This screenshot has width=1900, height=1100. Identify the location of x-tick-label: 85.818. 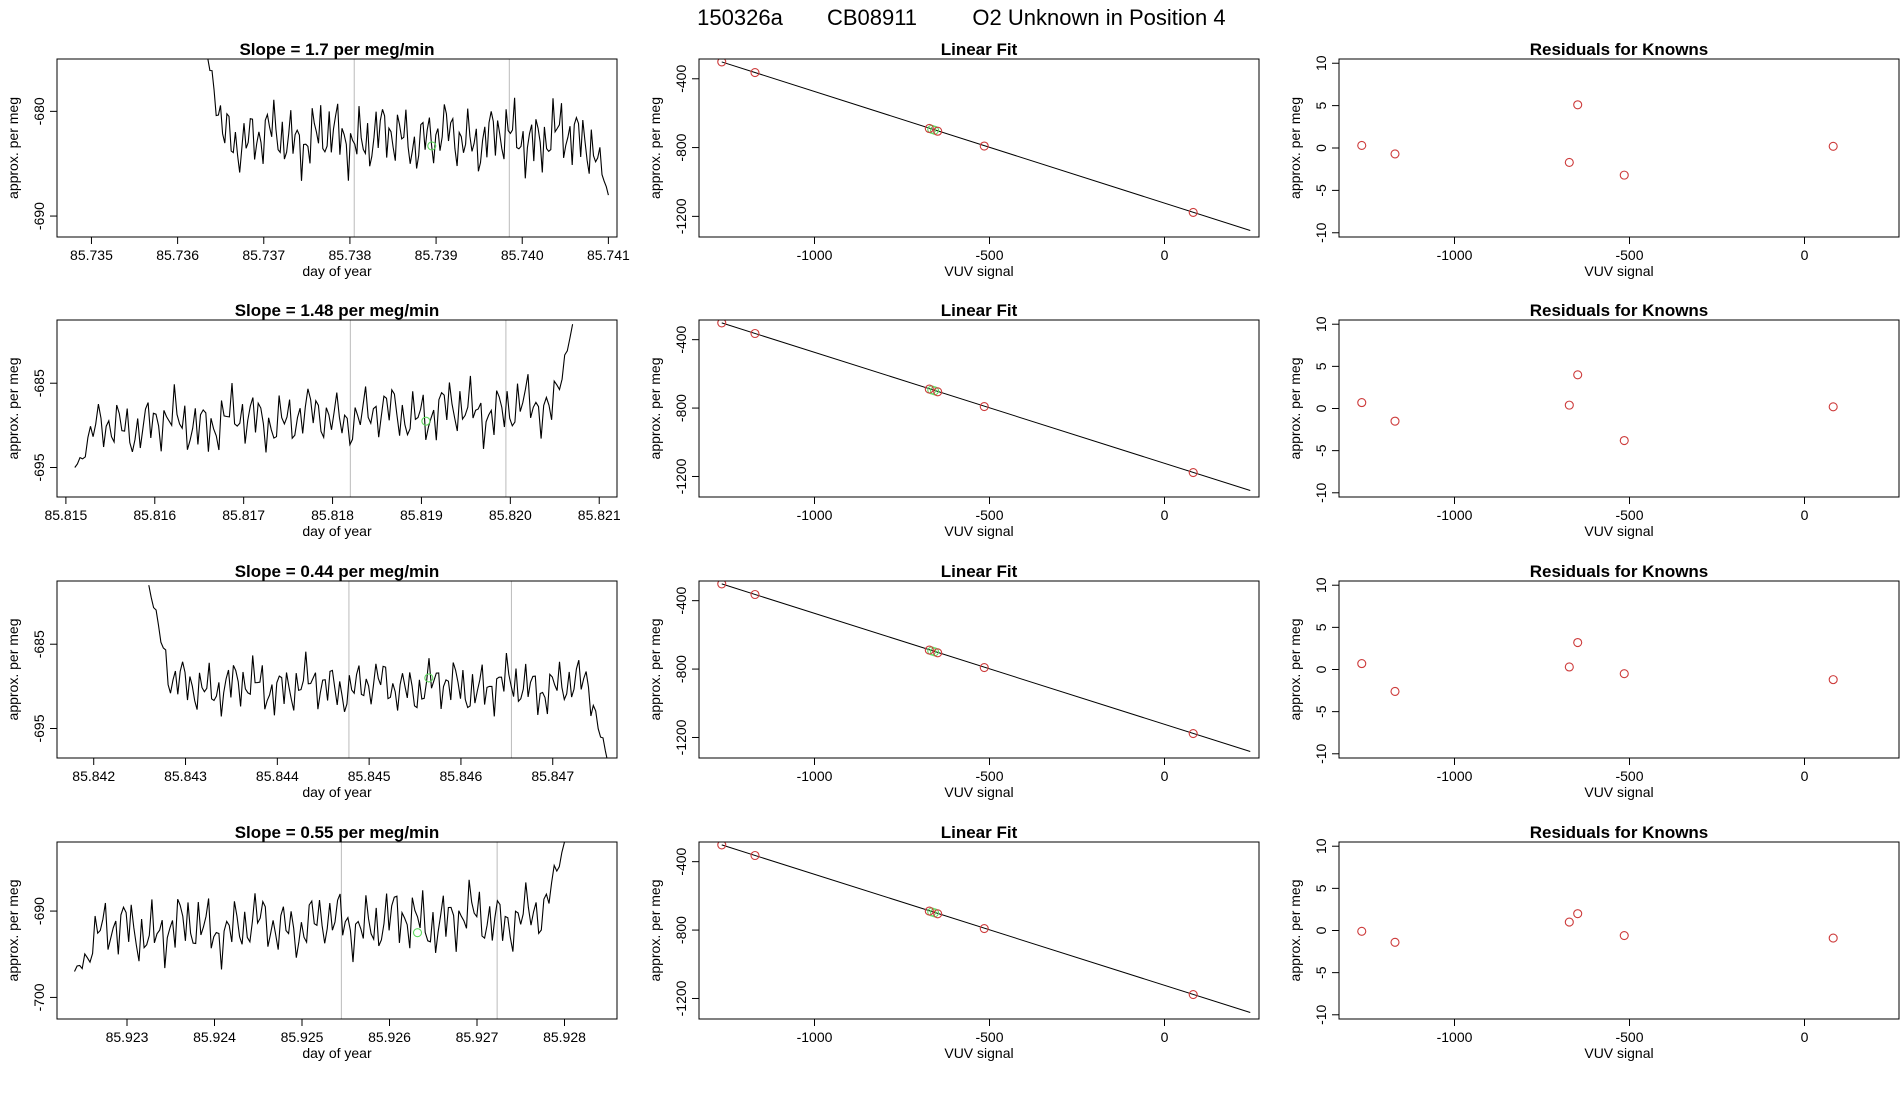
(332, 515).